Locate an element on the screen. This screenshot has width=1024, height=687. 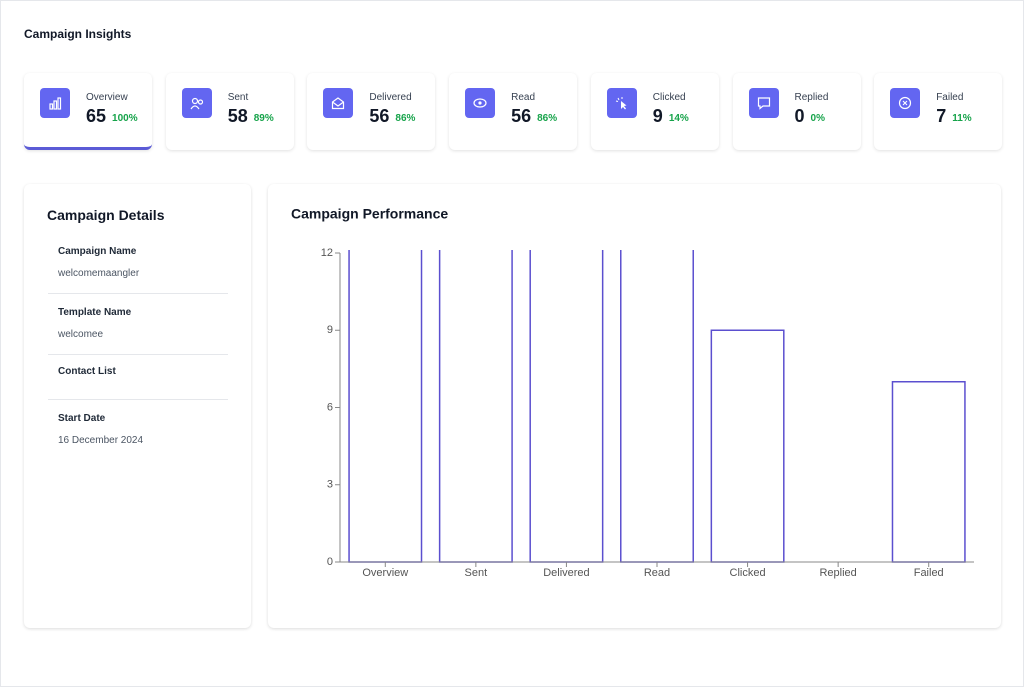
card-label: Clicked is located at coordinates (669, 97).